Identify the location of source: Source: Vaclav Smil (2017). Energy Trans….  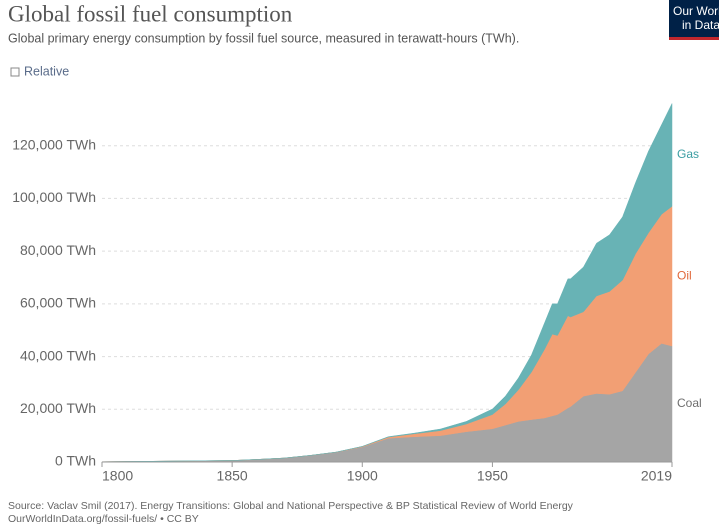
(291, 506).